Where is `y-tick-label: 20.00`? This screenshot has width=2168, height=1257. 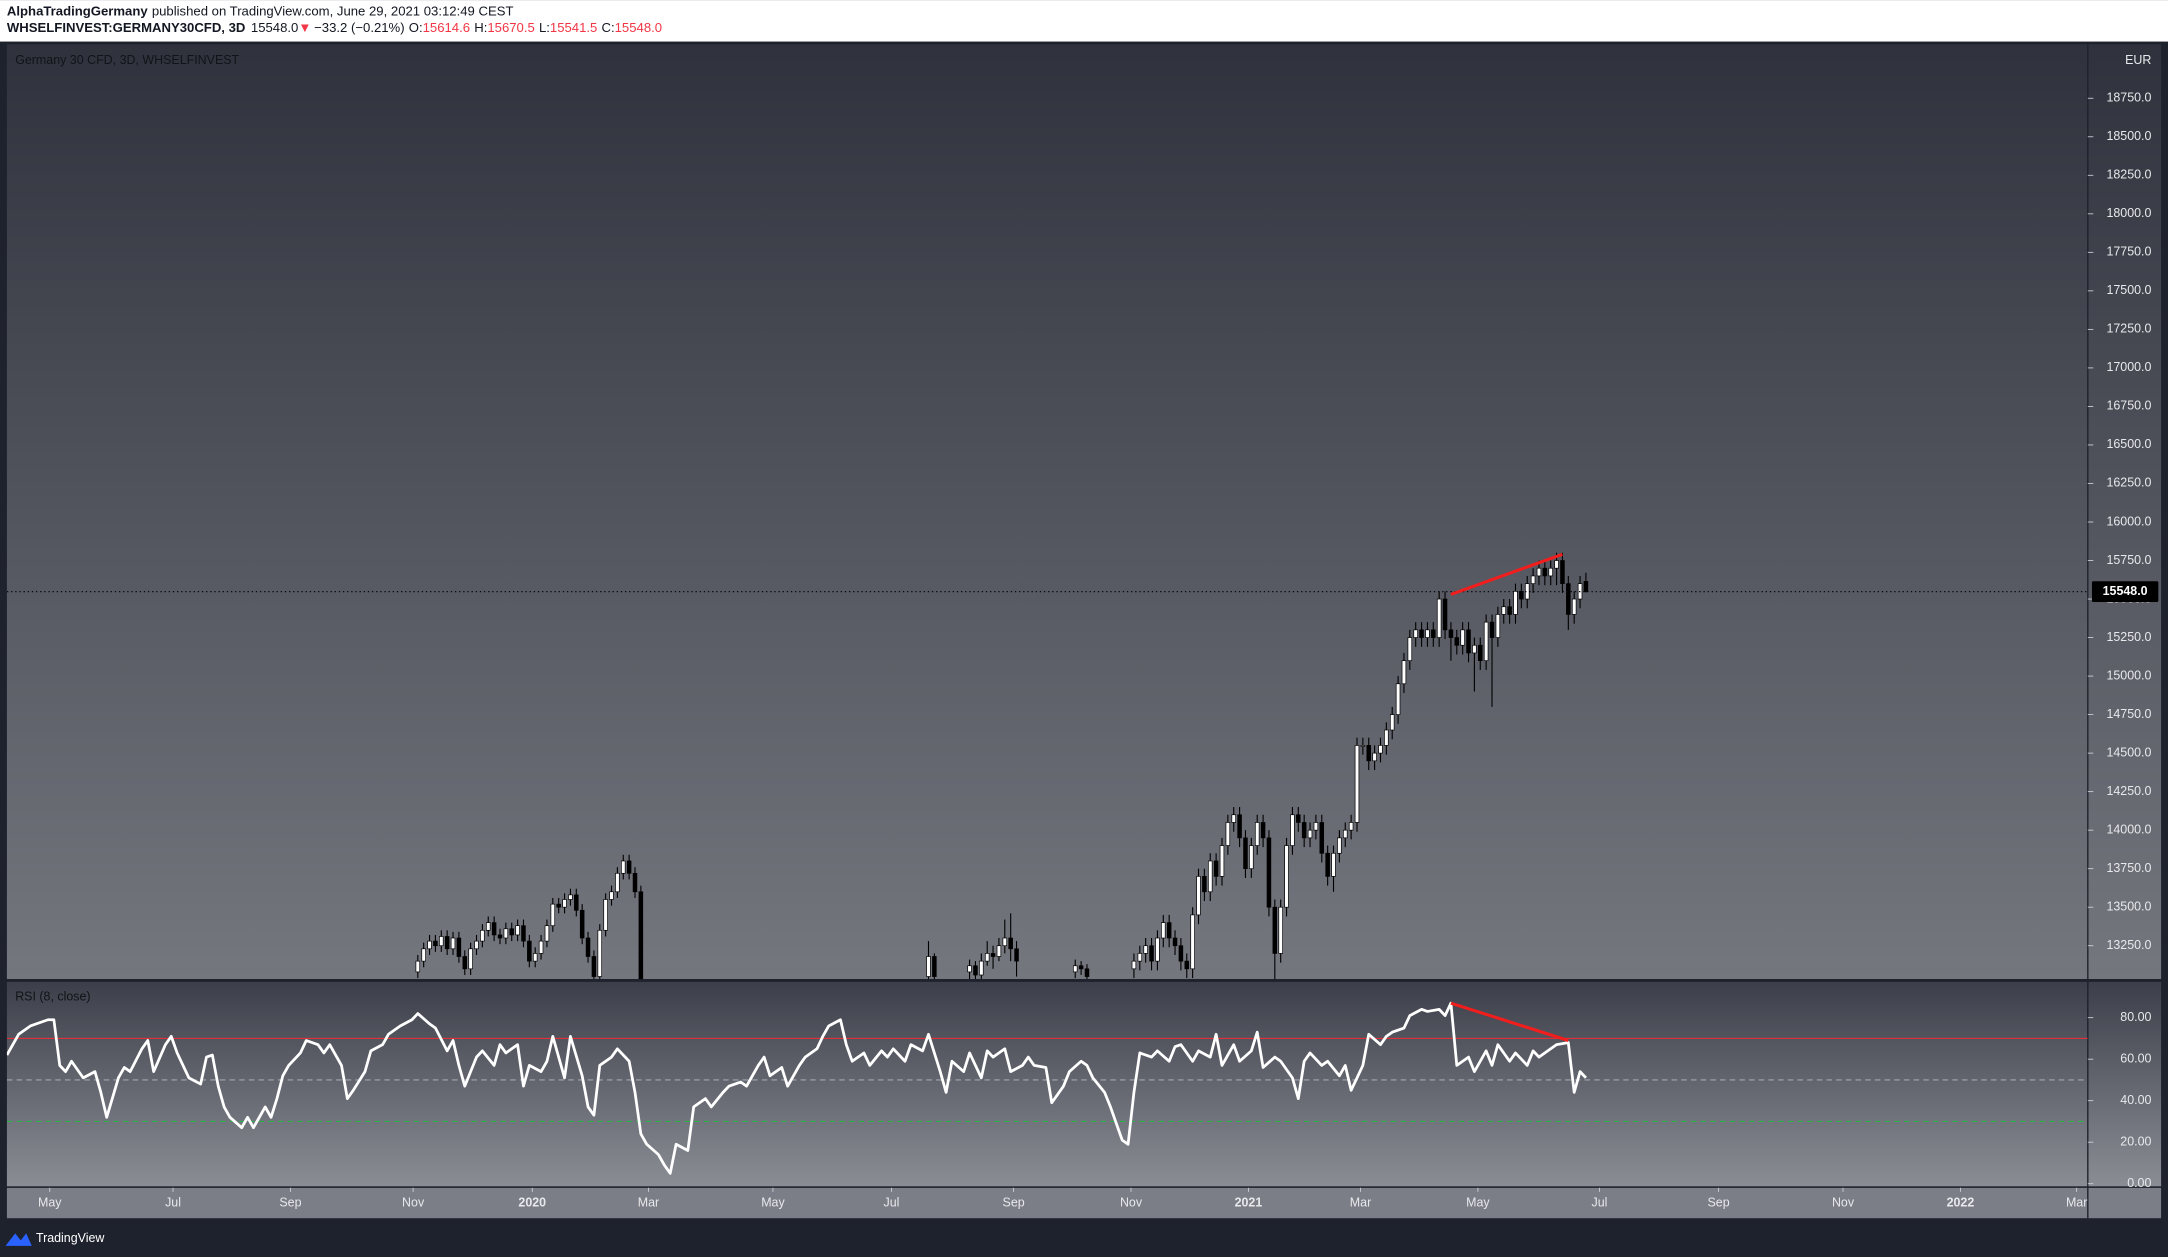
y-tick-label: 20.00 is located at coordinates (2135, 1141).